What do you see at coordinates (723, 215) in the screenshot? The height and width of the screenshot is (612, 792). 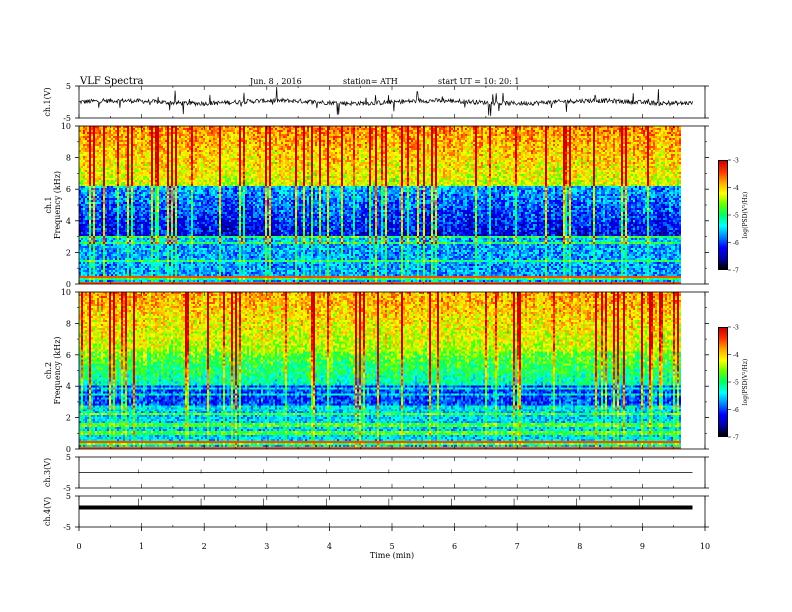 I see `ch1-colorbar` at bounding box center [723, 215].